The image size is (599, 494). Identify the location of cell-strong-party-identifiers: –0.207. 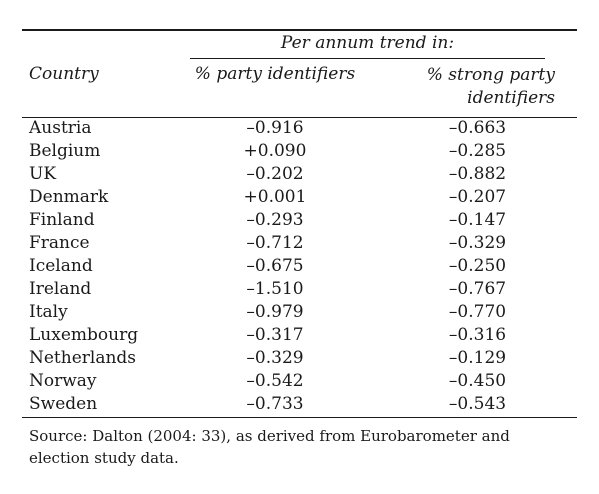
(477, 197).